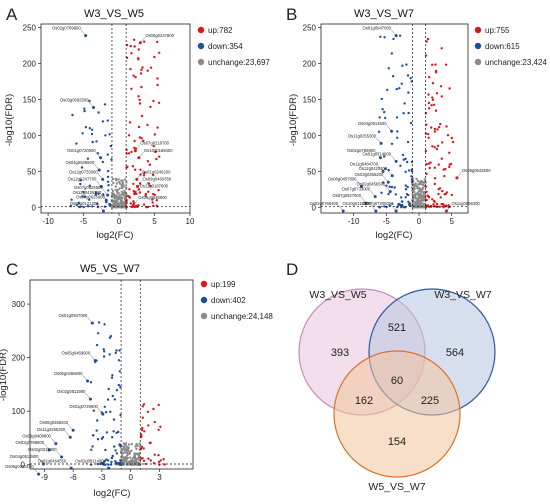 The width and height of the screenshot is (550, 504). What do you see at coordinates (87, 391) in the screenshot?
I see `axis-ticks: -9 -6 -3 0 3 0 100 200 300` at bounding box center [87, 391].